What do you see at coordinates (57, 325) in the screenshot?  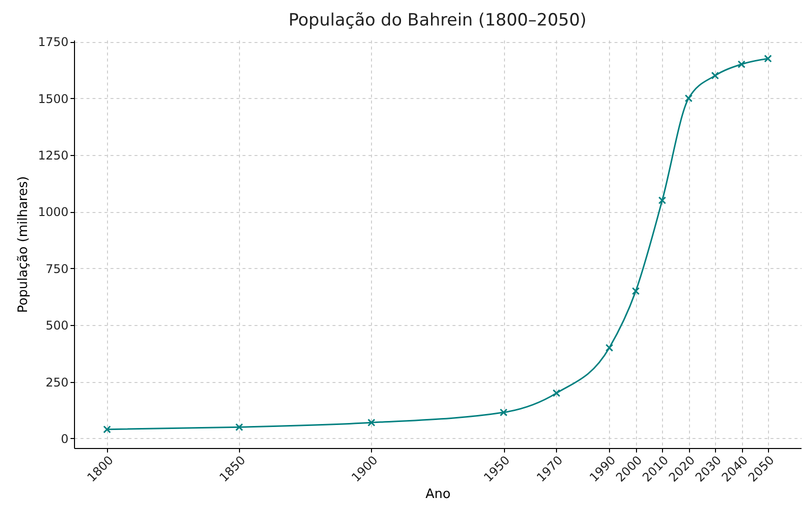 I see `y-tick-label: 500` at bounding box center [57, 325].